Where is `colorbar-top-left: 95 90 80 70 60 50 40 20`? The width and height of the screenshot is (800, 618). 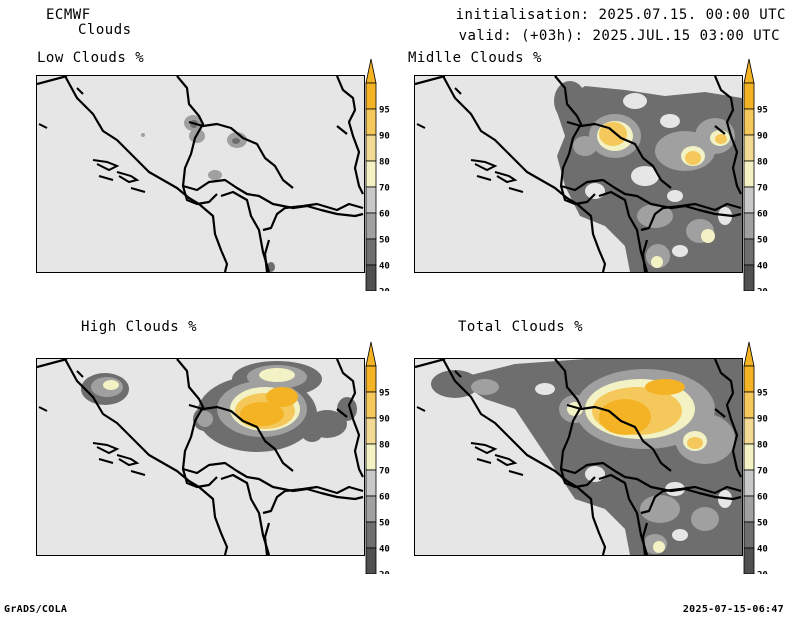
colorbar-top-left: 95 90 80 70 60 50 40 20 is located at coordinates (384, 186).